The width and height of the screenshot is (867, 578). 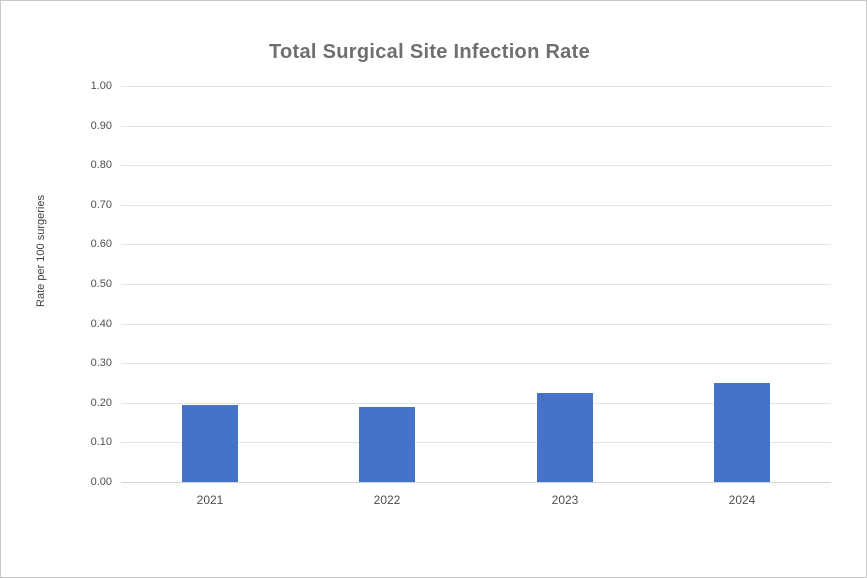 What do you see at coordinates (565, 500) in the screenshot?
I see `x-tick-label: 2023` at bounding box center [565, 500].